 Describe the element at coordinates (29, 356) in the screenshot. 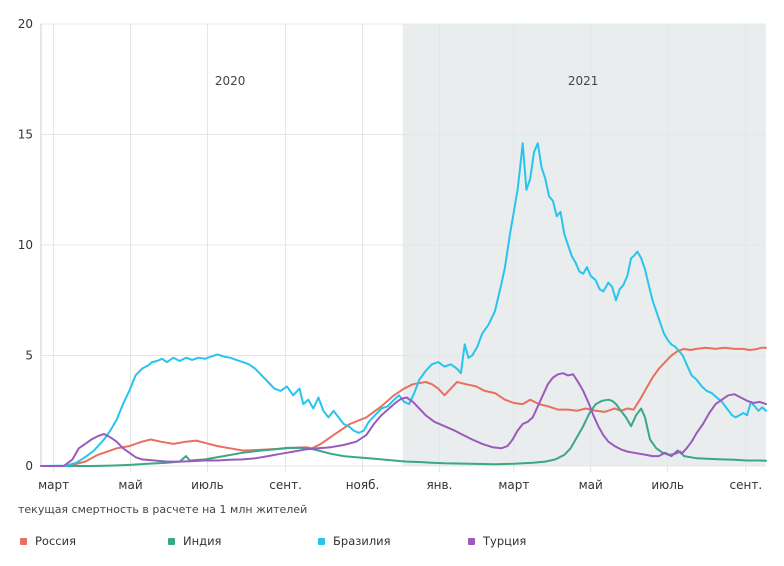

I see `y-tick-label: 5` at that location.